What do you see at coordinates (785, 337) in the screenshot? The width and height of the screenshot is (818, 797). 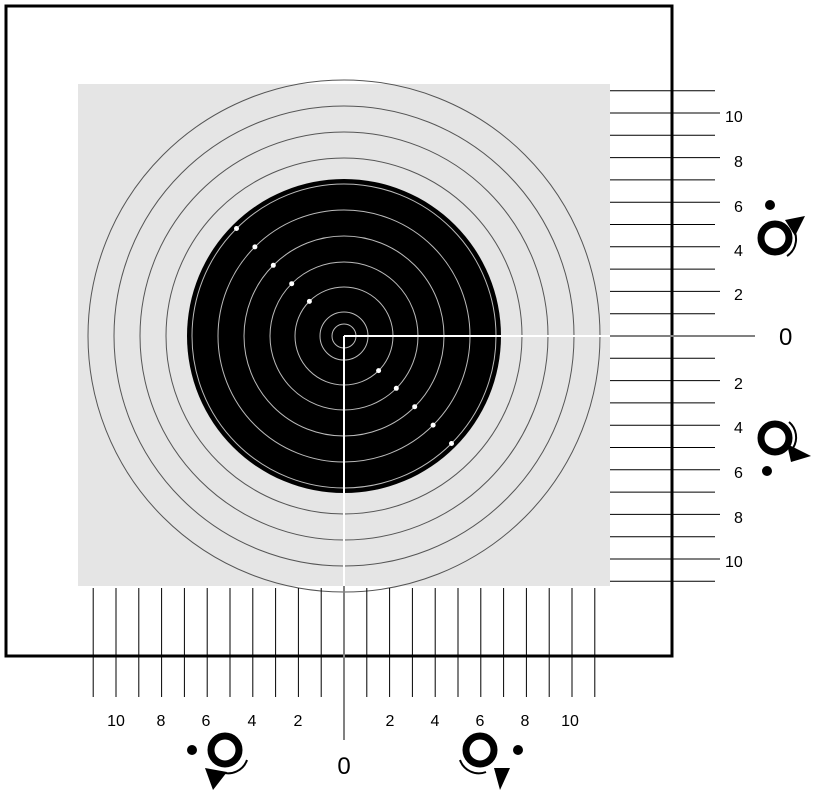 I see `right-label-zero: 0` at bounding box center [785, 337].